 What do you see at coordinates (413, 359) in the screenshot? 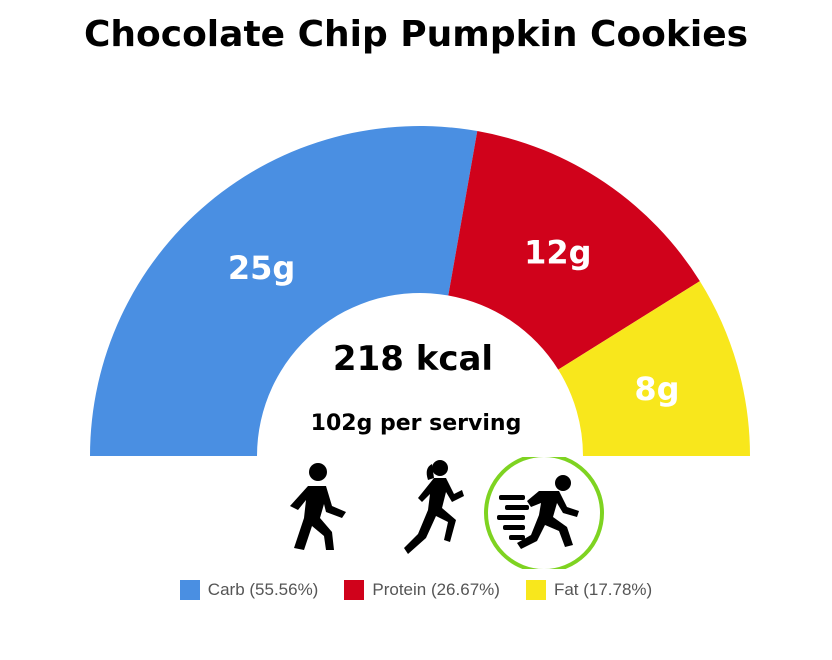
I see `calories-label: 218 kcal` at bounding box center [413, 359].